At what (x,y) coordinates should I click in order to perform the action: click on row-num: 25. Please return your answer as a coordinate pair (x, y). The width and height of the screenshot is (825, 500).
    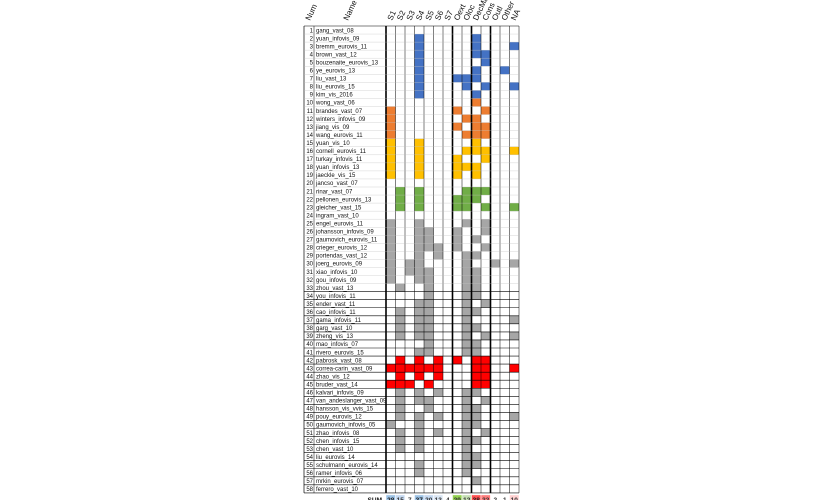
    Looking at the image, I should click on (309, 224).